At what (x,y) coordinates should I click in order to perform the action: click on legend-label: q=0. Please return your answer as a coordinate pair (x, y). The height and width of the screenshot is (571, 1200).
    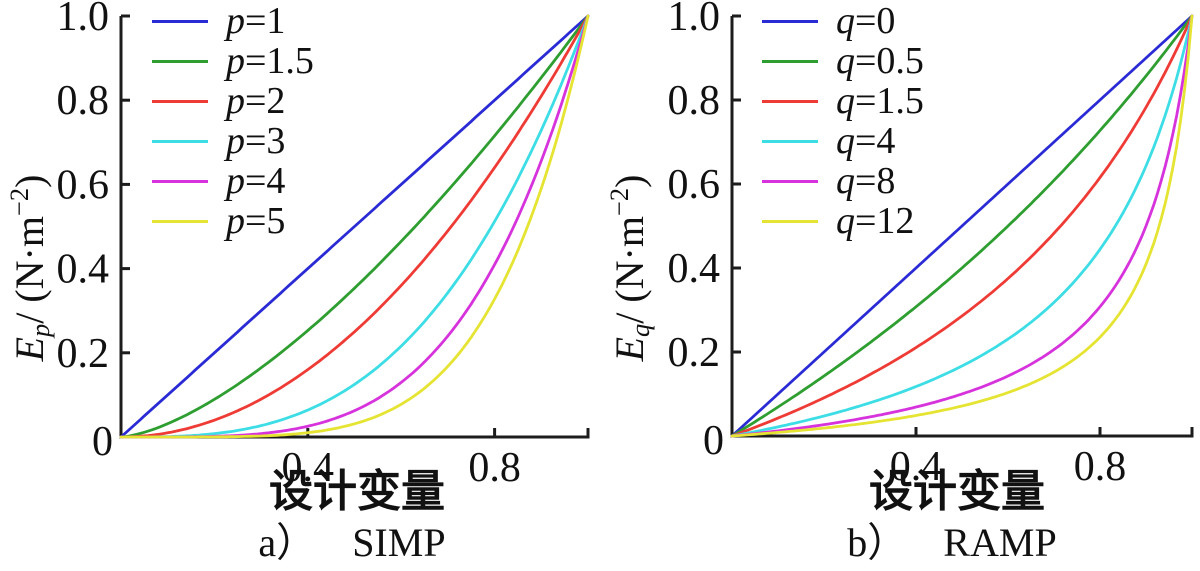
    Looking at the image, I should click on (866, 21).